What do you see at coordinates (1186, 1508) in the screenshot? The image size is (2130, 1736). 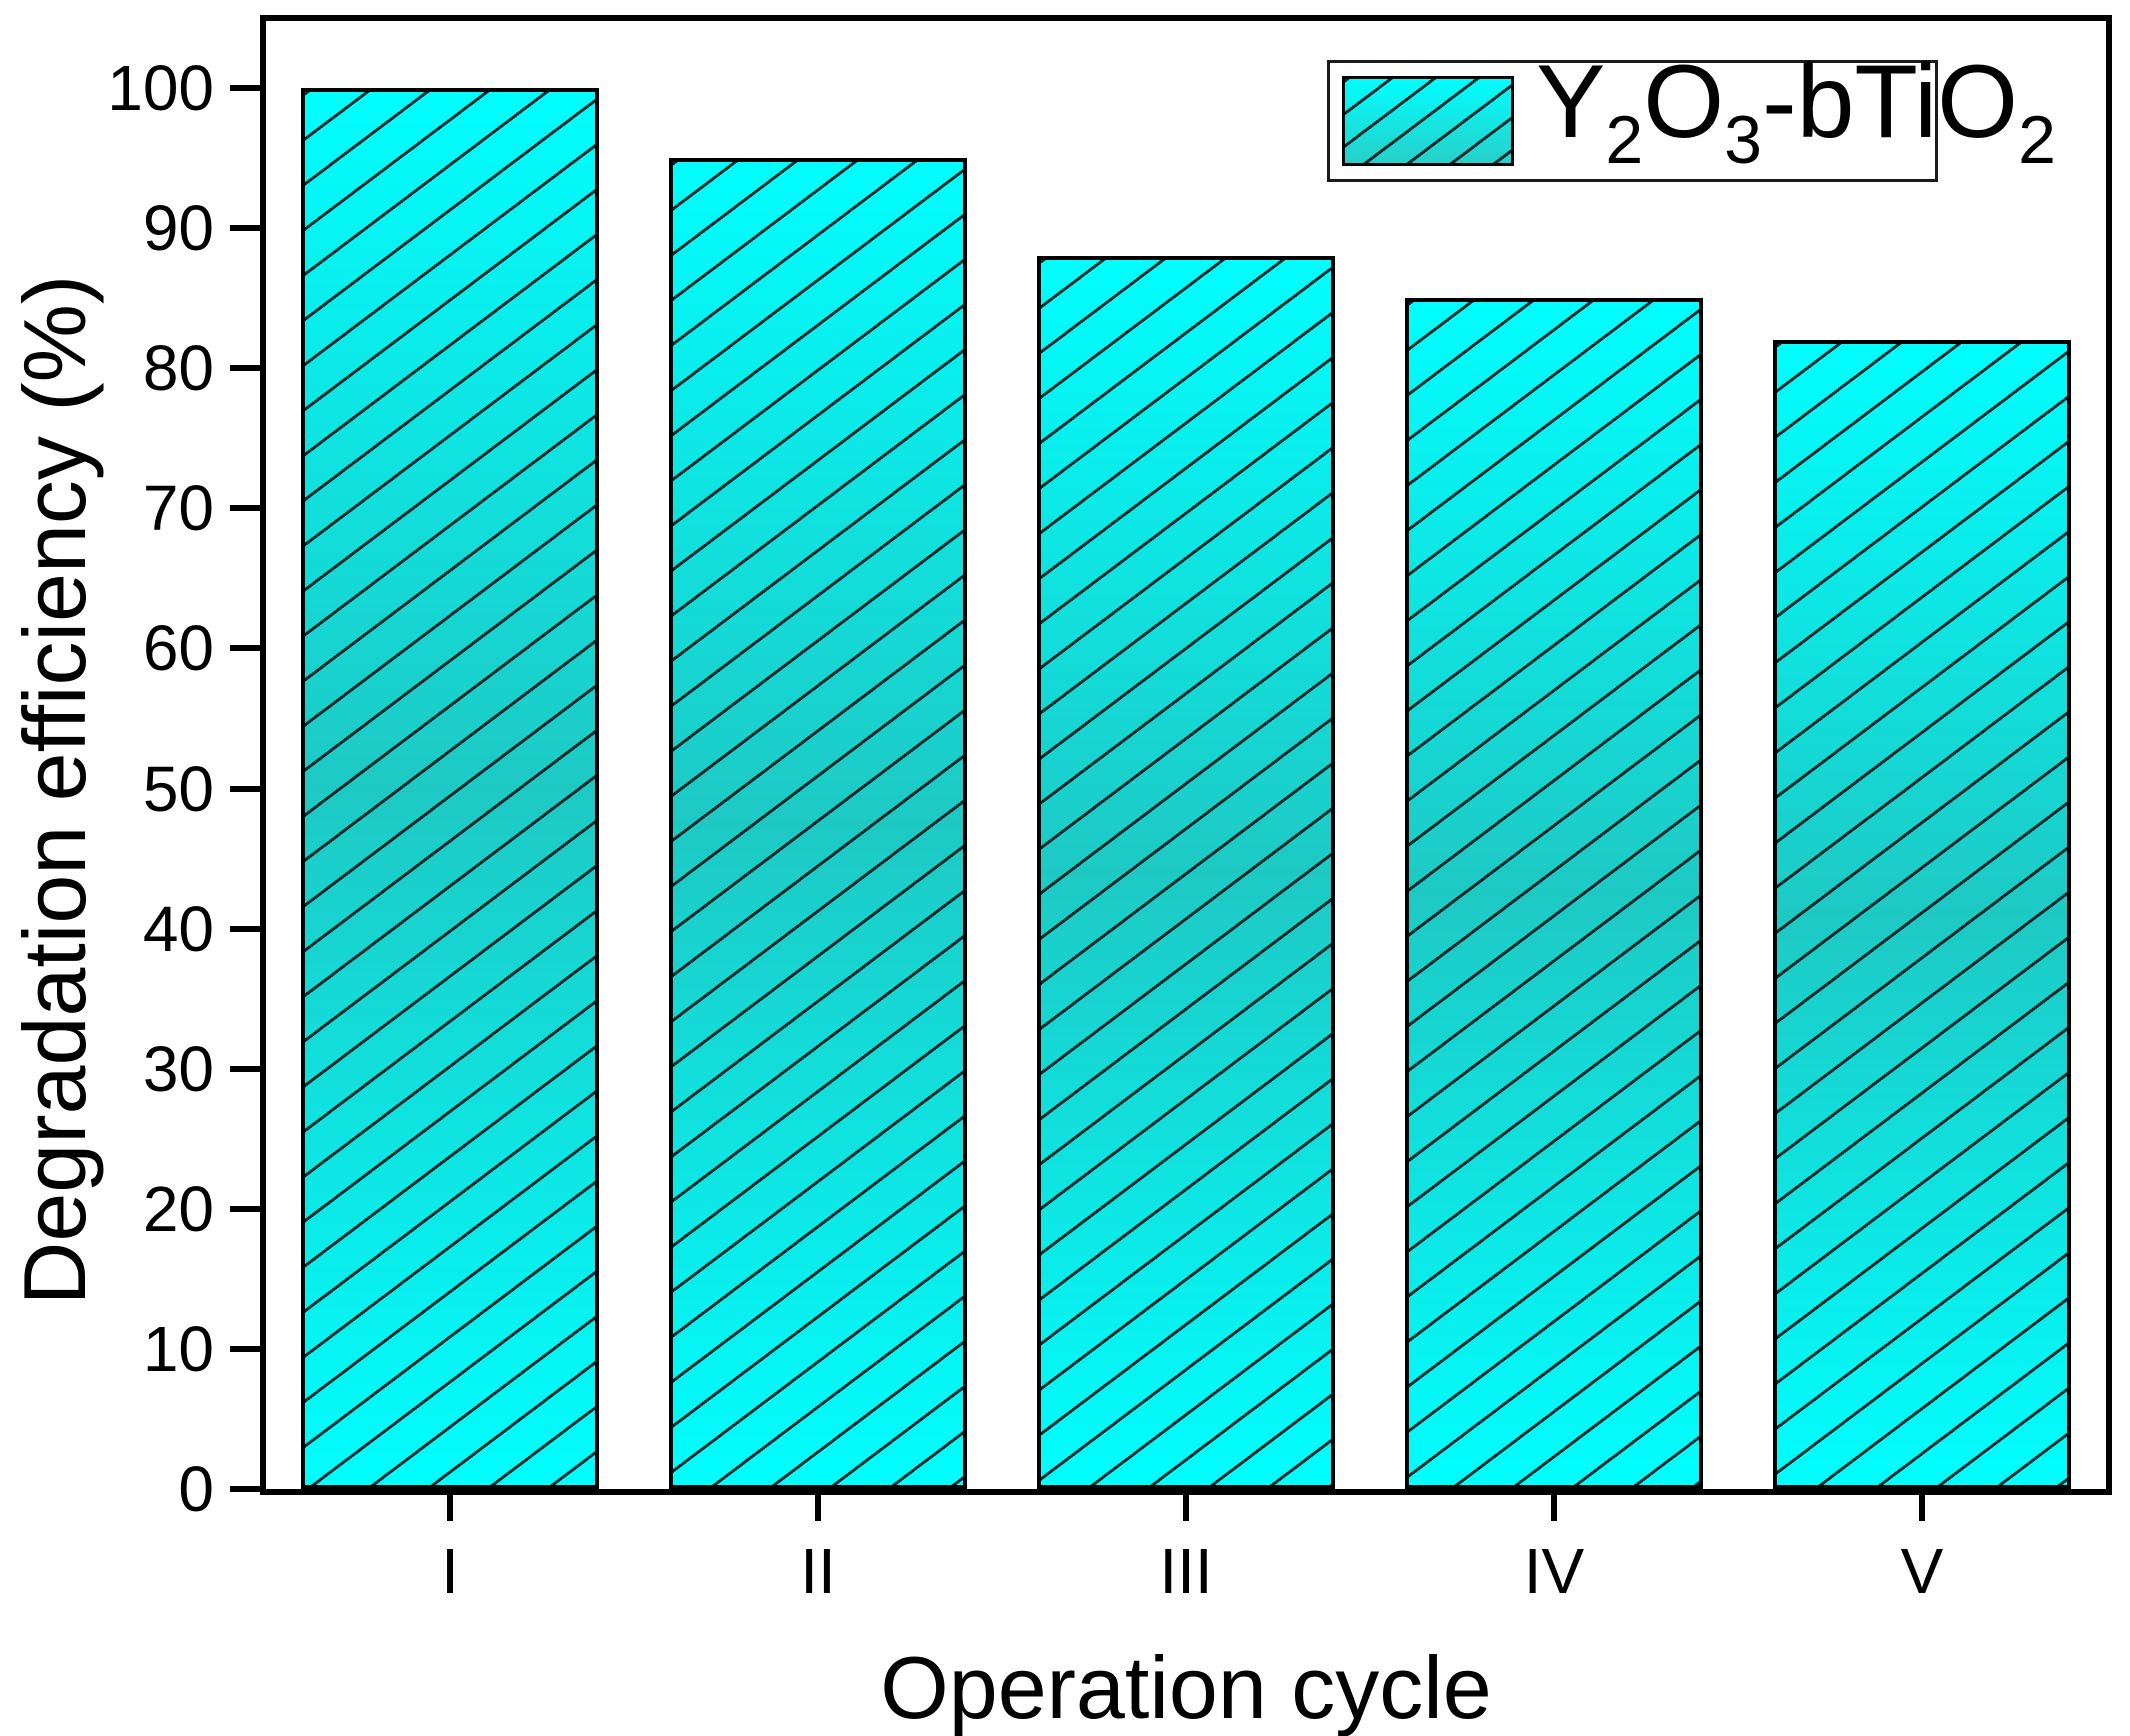 I see `x-tick-III` at bounding box center [1186, 1508].